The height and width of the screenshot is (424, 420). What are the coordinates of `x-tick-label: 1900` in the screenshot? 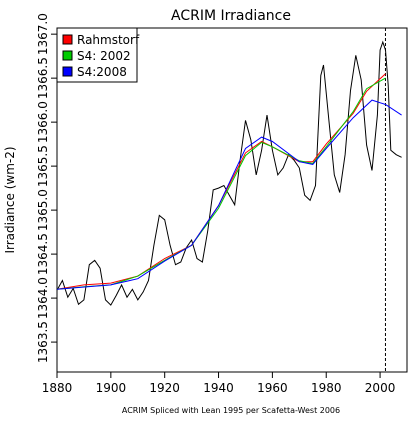 It's located at (111, 388).